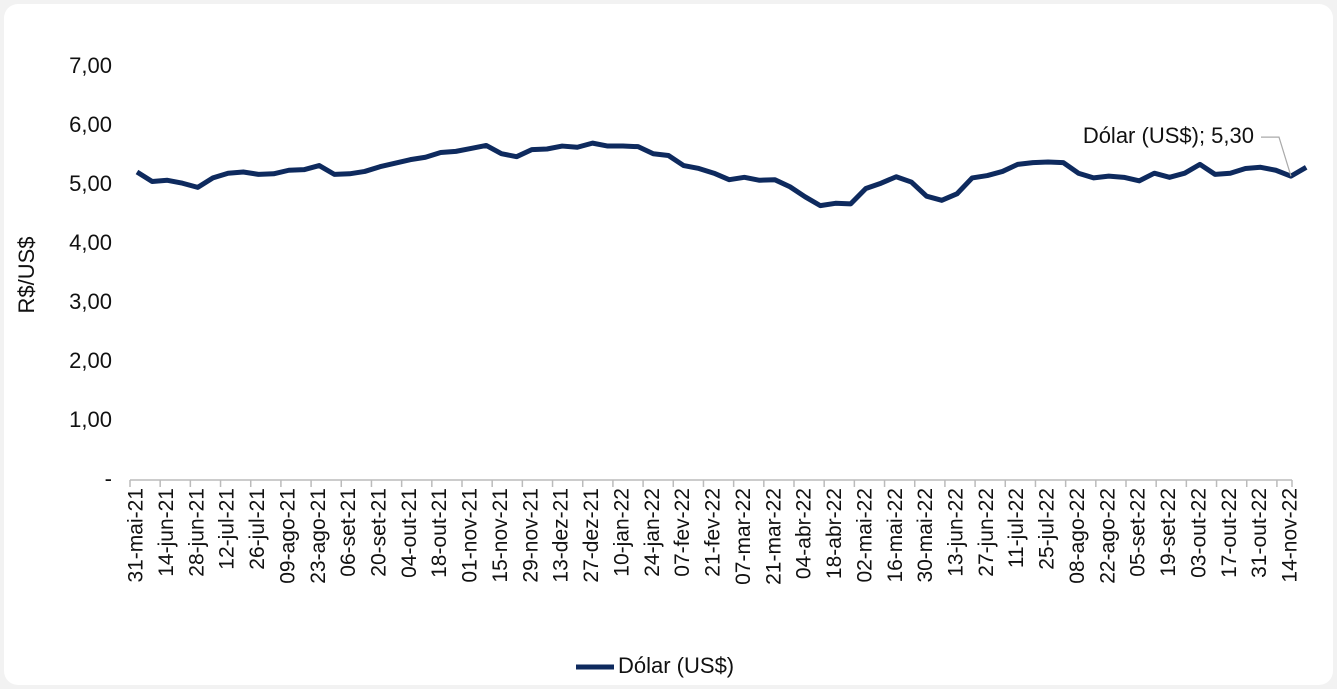 This screenshot has height=689, width=1337. Describe the element at coordinates (743, 536) in the screenshot. I see `x-tick-label: 07-mar-22` at that location.